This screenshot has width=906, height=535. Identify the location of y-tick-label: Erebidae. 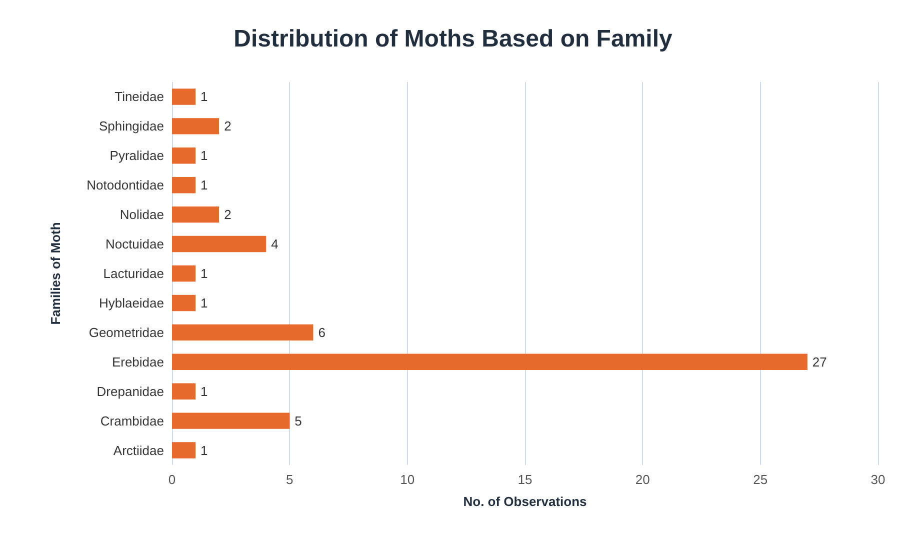
(138, 362).